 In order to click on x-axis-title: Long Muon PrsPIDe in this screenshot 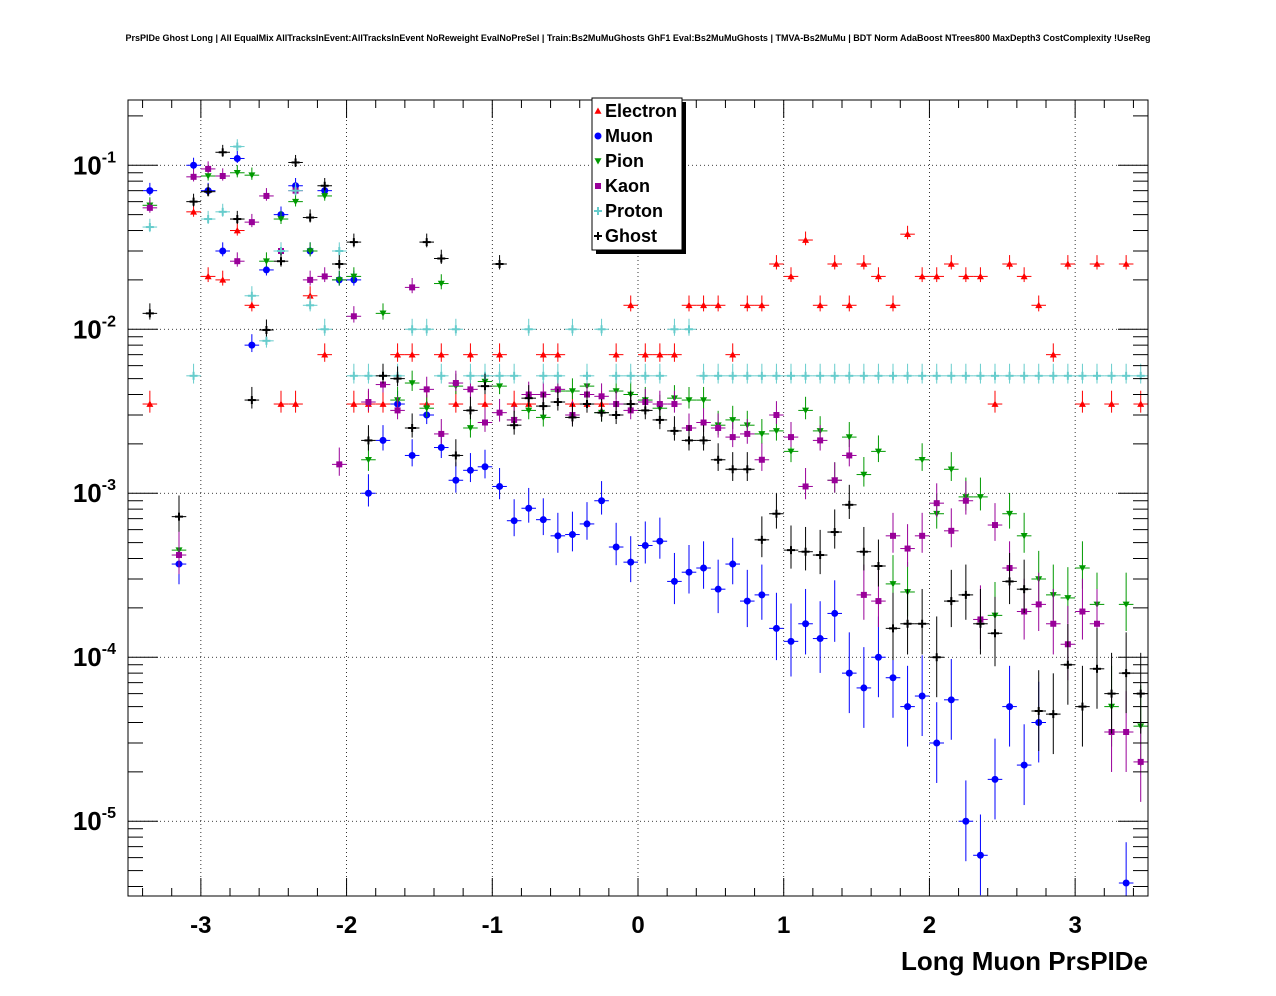, I will do `click(1024, 961)`.